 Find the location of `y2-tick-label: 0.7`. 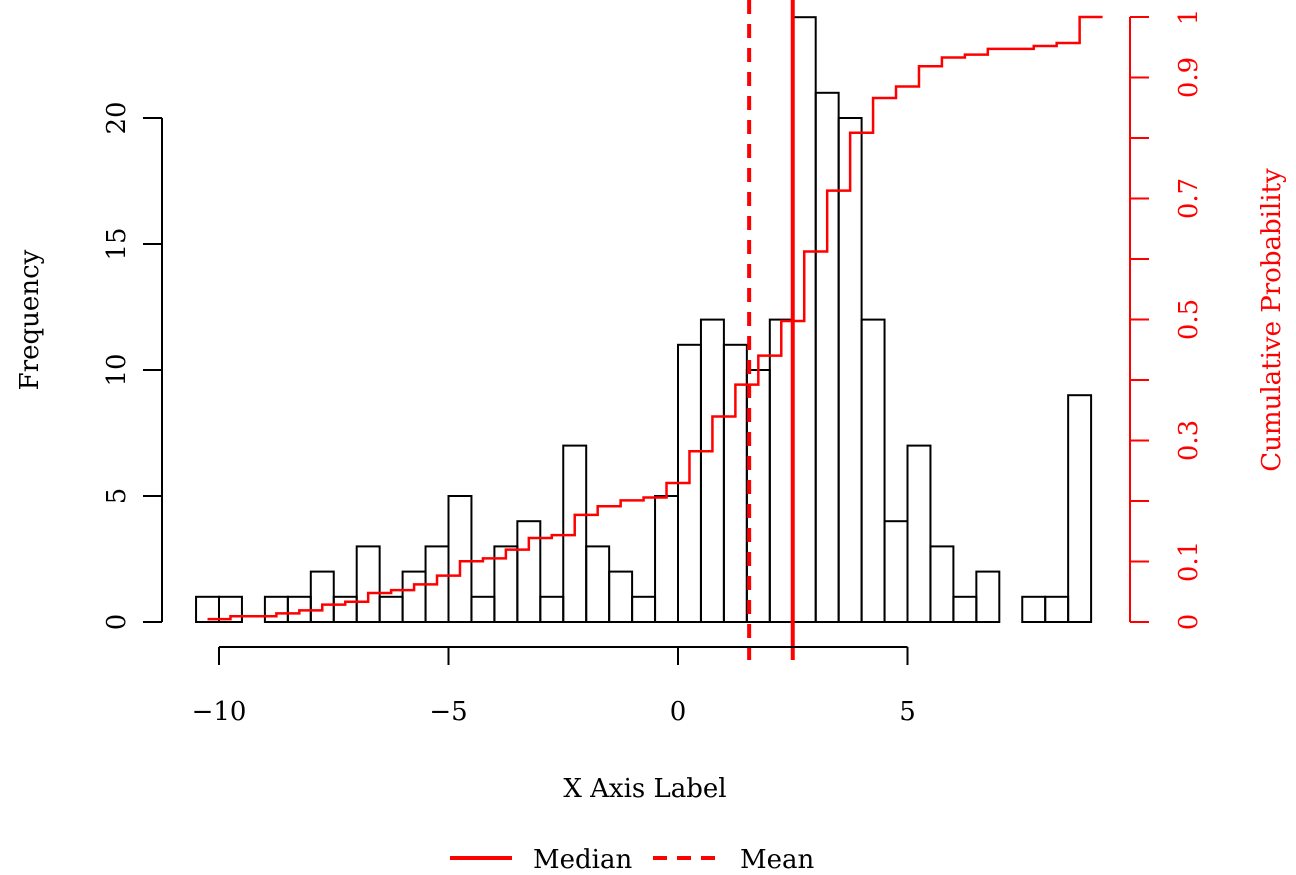

y2-tick-label: 0.7 is located at coordinates (1189, 198).